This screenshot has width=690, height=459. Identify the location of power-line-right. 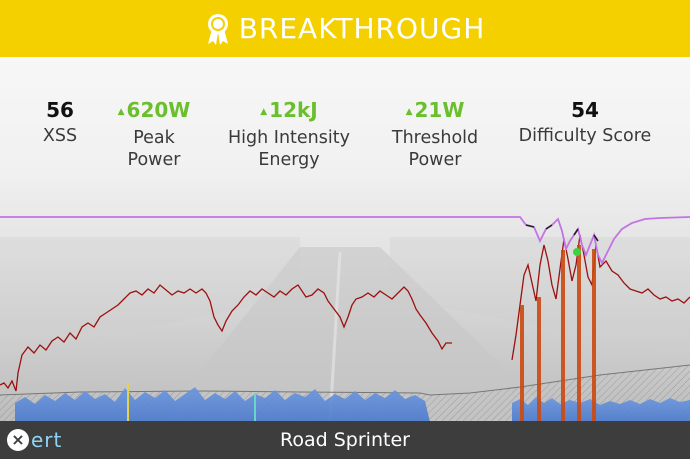
(600, 297).